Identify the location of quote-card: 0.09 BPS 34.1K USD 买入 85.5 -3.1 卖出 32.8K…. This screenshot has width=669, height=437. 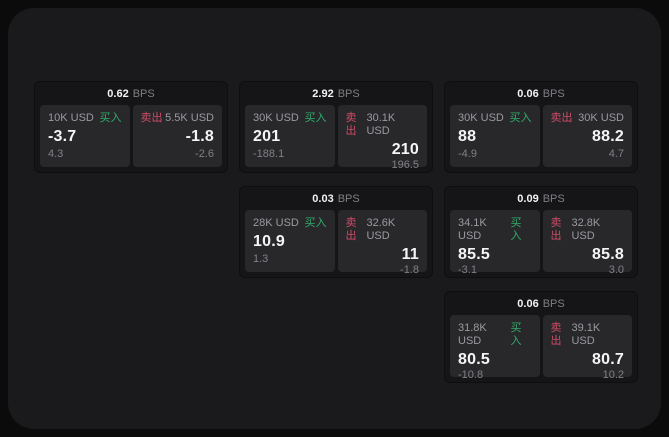
(541, 232).